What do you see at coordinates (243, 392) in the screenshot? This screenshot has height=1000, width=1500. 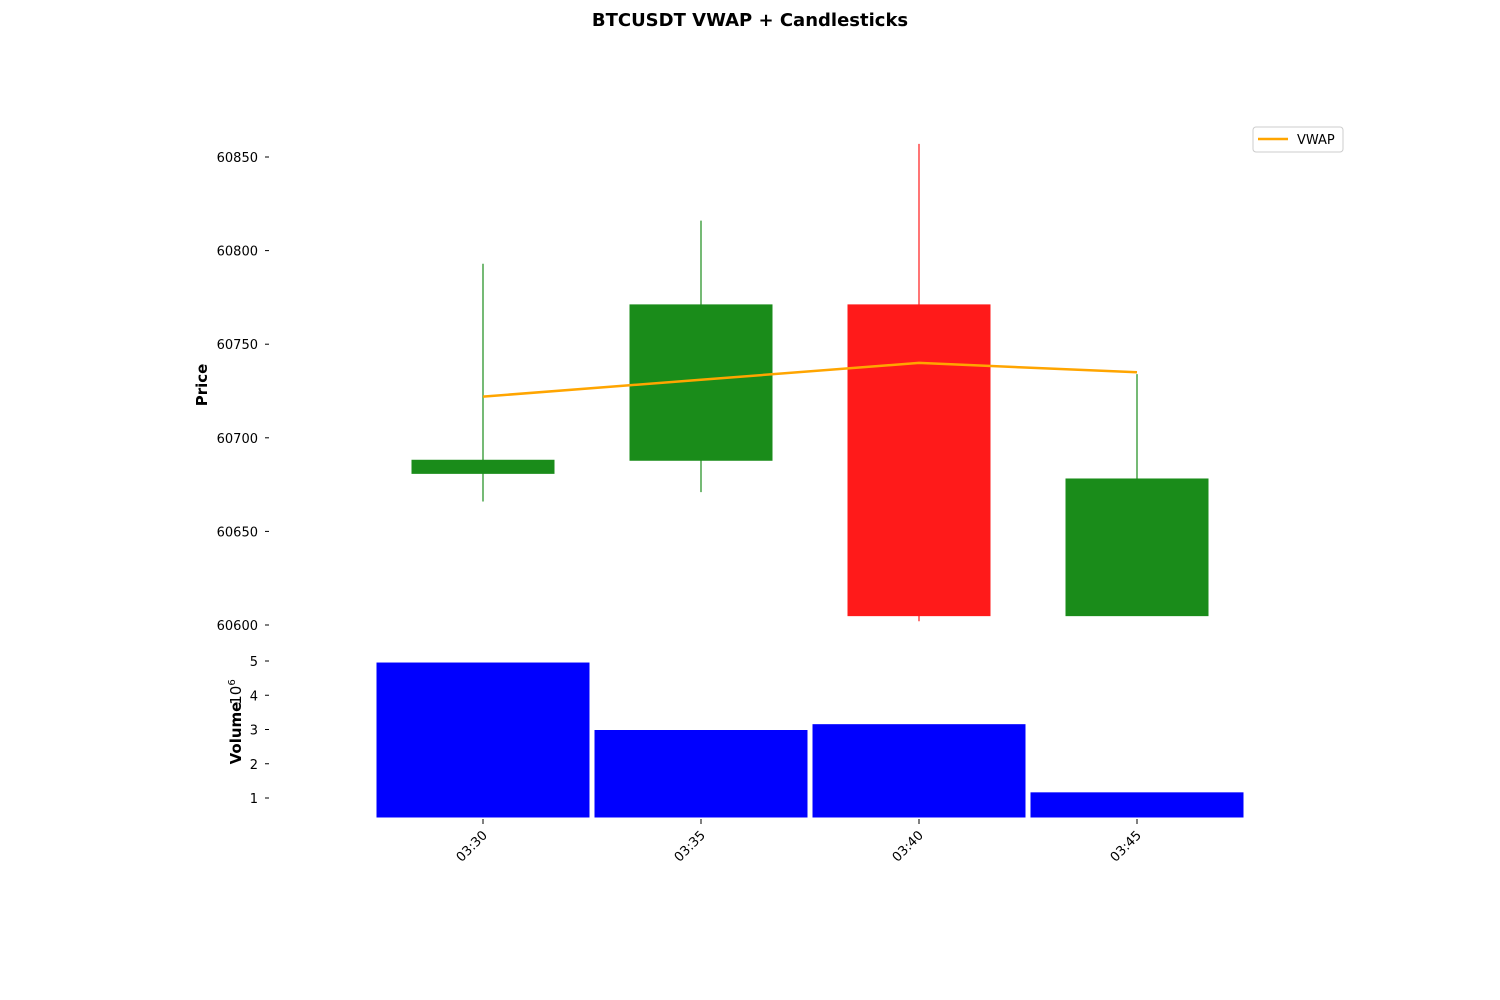 I see `price-y-ticks: 60600 60650 60700 60750 60800 60850` at bounding box center [243, 392].